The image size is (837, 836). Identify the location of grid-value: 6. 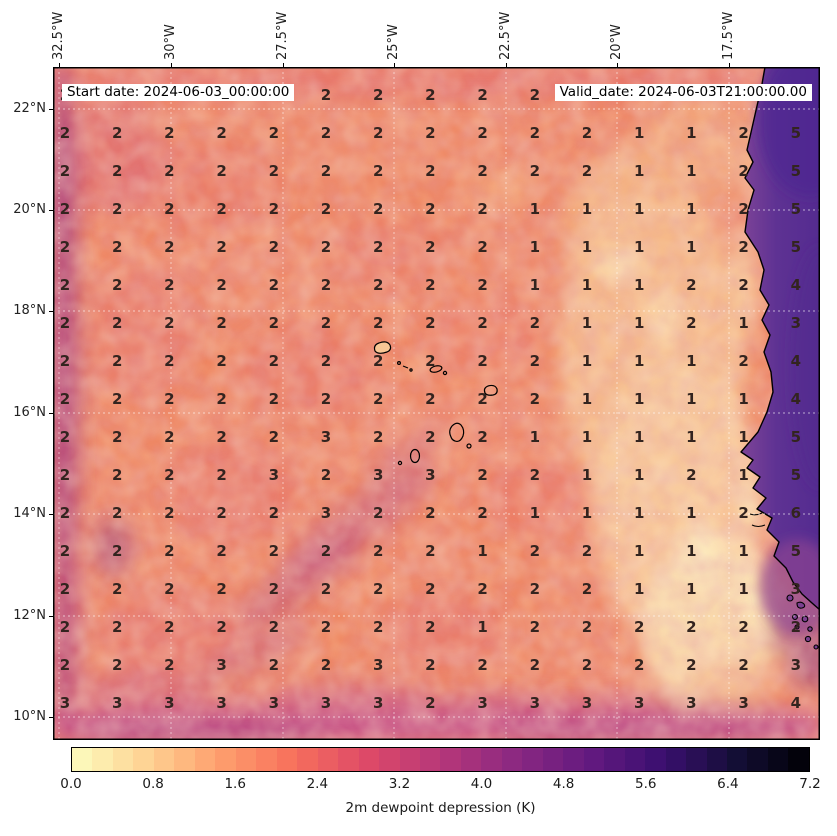
(796, 513).